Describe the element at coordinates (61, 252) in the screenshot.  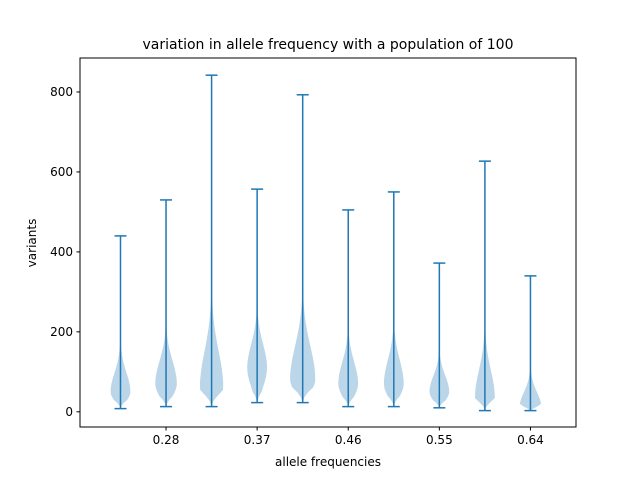
I see `y-tick-label: 400` at that location.